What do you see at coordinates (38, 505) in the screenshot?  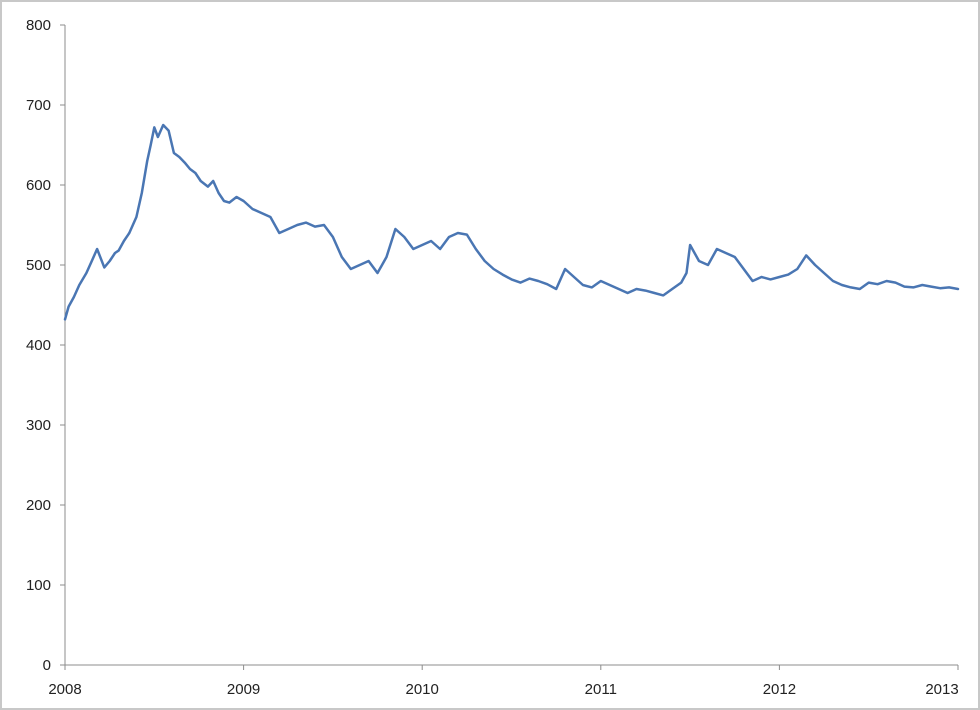 I see `y-tick-label: 200` at bounding box center [38, 505].